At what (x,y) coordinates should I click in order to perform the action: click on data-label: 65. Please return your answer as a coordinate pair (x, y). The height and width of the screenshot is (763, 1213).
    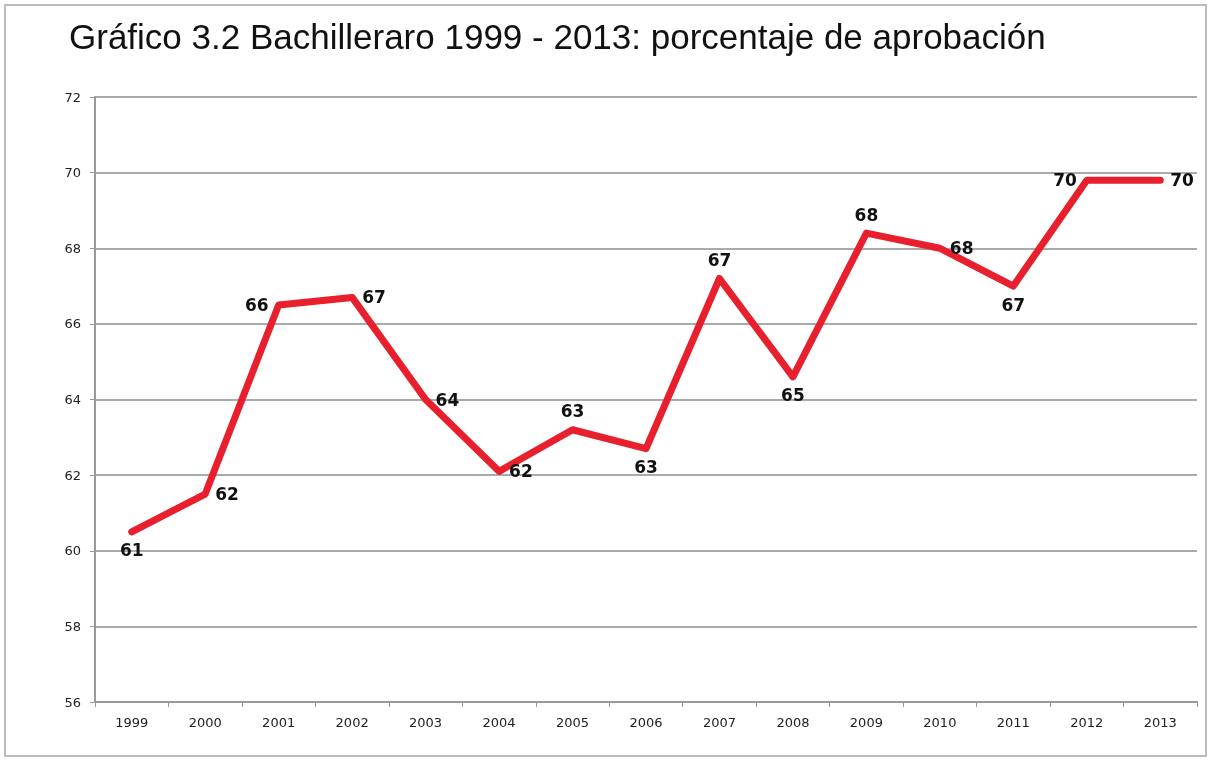
    Looking at the image, I should click on (793, 395).